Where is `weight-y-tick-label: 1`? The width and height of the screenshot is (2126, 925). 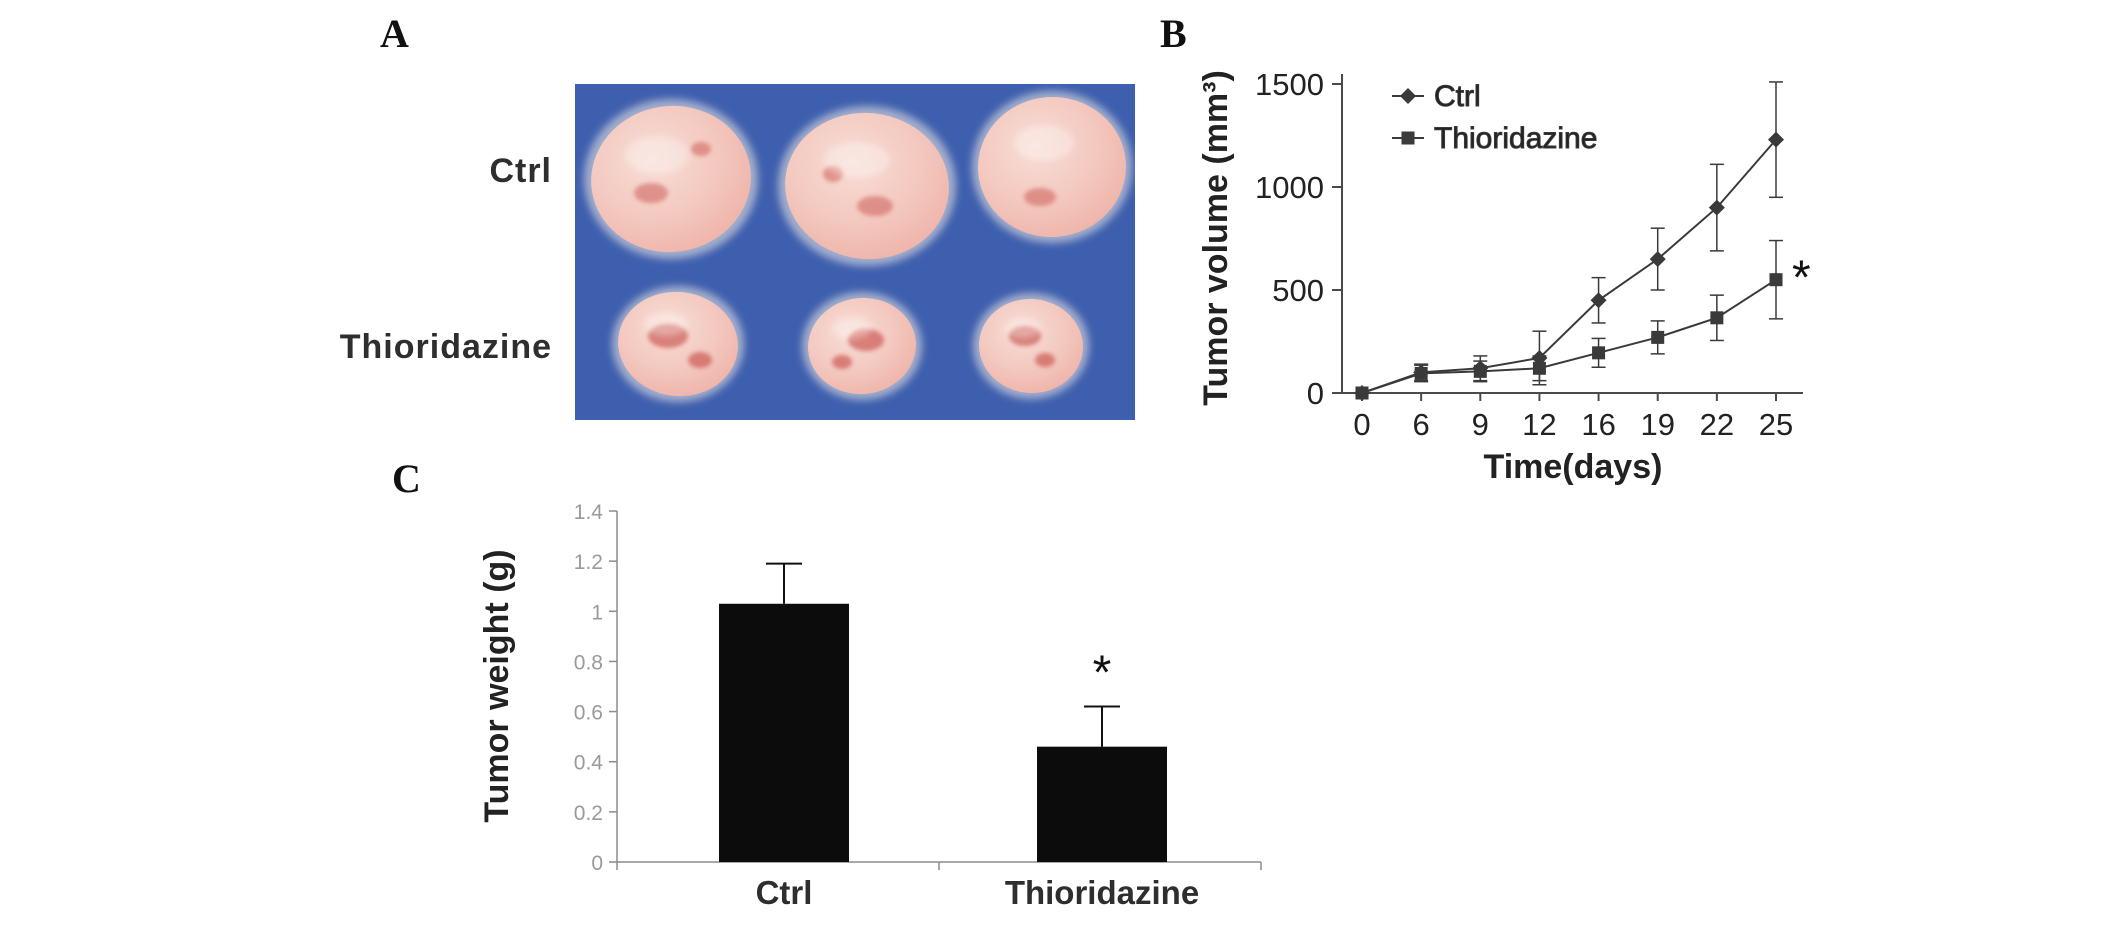
weight-y-tick-label: 1 is located at coordinates (597, 612).